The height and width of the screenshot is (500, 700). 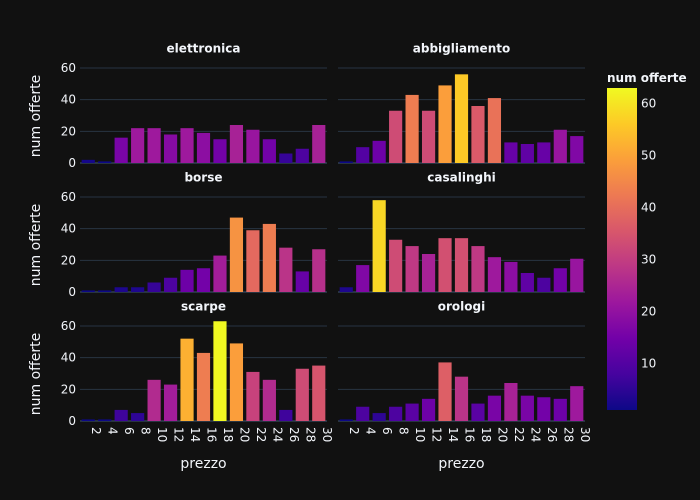 I want to click on xtick-label: 28, so click(x=310, y=434).